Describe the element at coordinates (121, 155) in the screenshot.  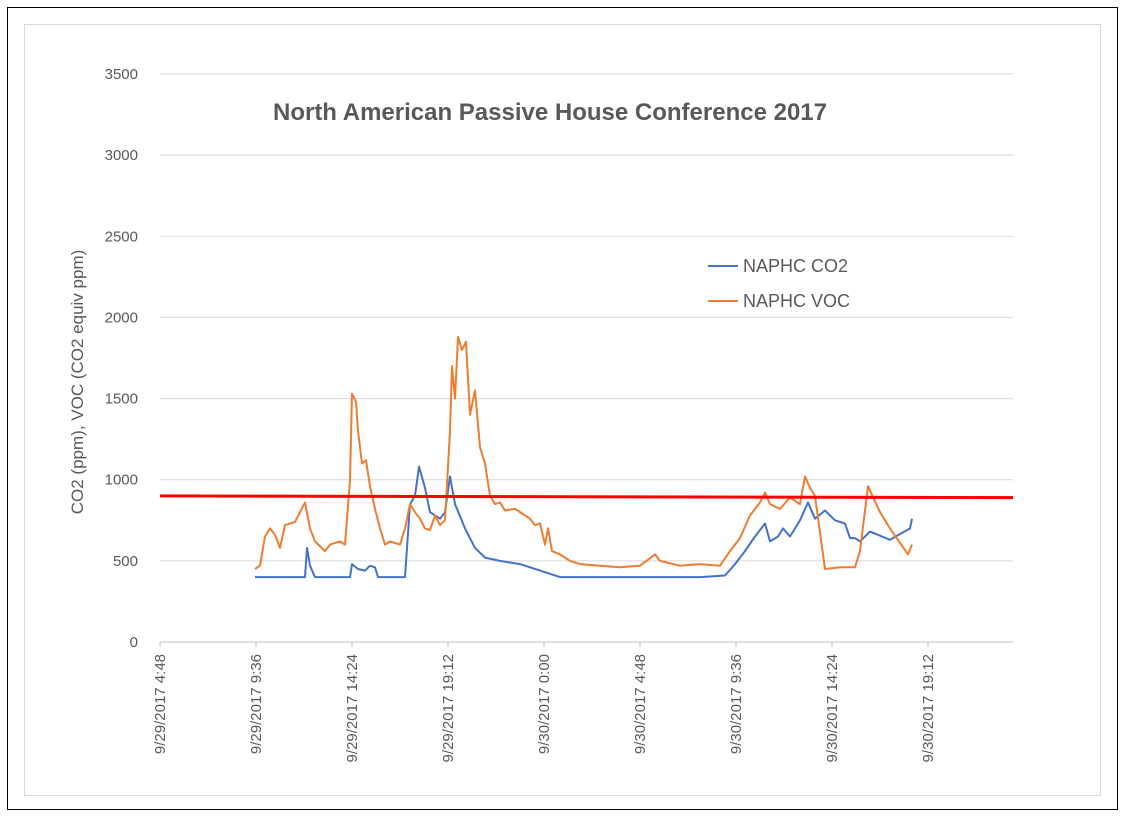
I see `y-tick-label: 3000` at that location.